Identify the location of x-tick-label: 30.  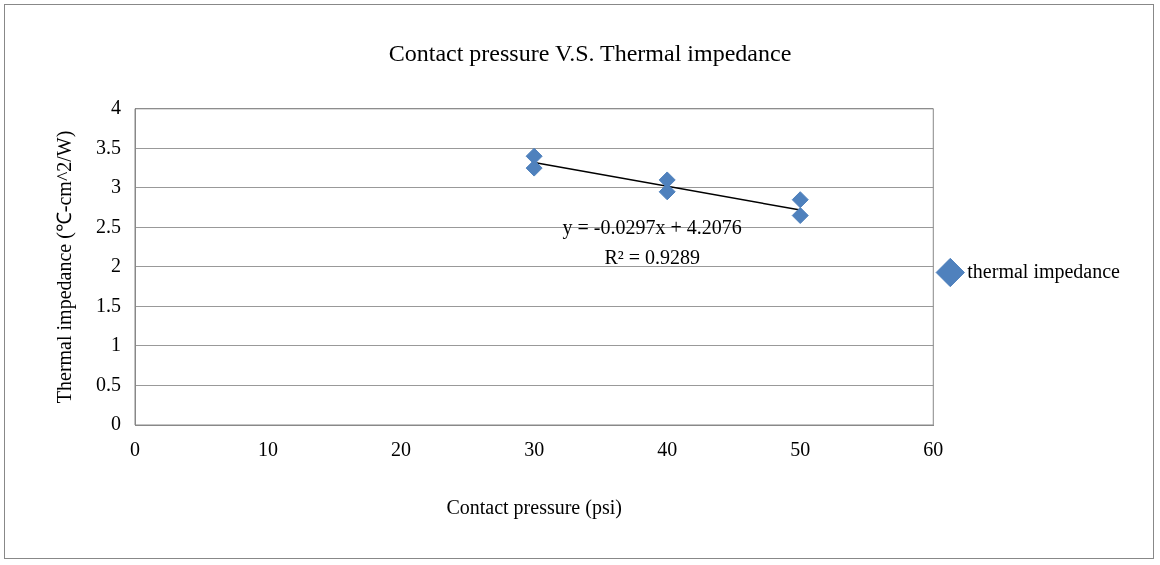
(534, 449).